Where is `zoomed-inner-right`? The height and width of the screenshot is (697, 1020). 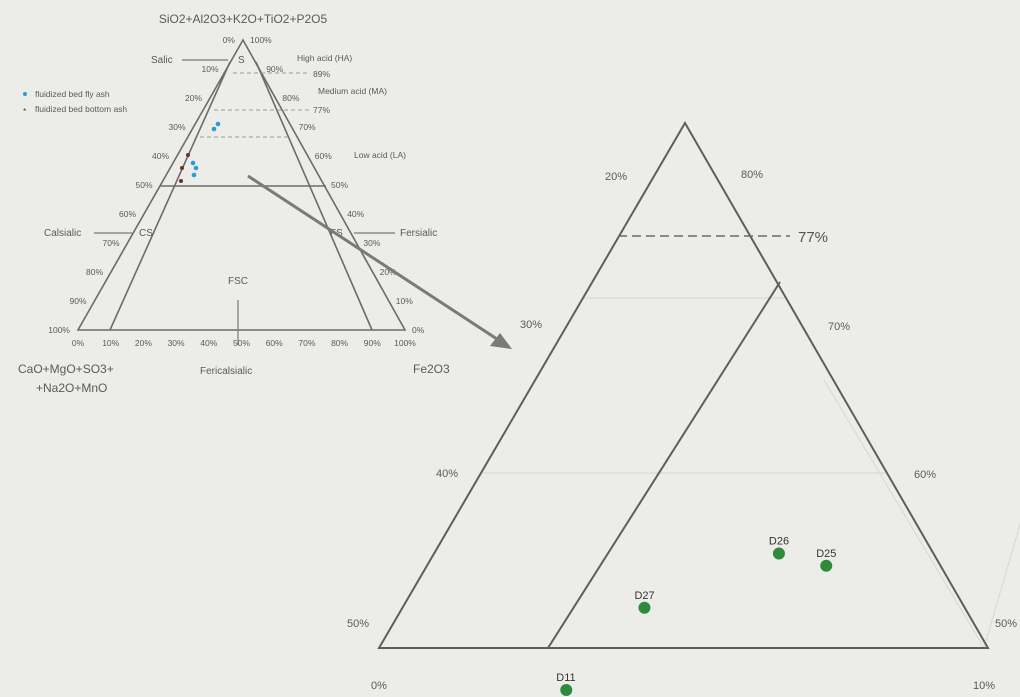 zoomed-inner-right is located at coordinates (664, 465).